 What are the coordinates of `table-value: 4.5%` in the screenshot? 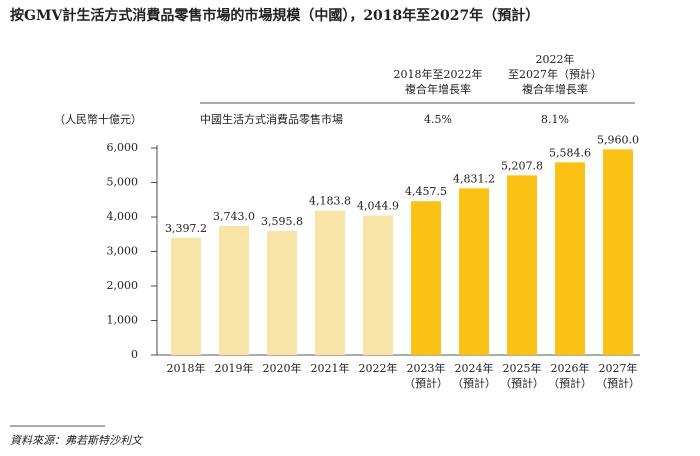 It's located at (438, 119).